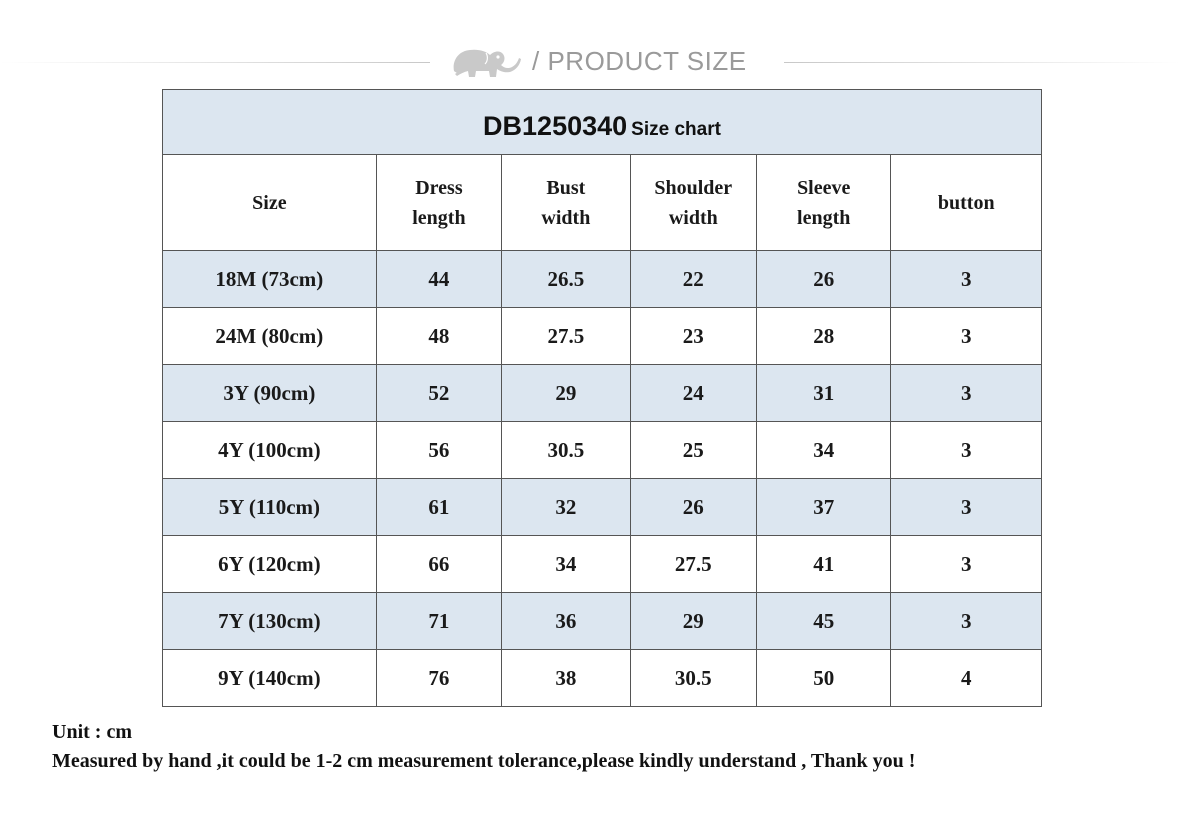 This screenshot has height=829, width=1180. Describe the element at coordinates (693, 450) in the screenshot. I see `cell-shoulder-width: 25` at that location.